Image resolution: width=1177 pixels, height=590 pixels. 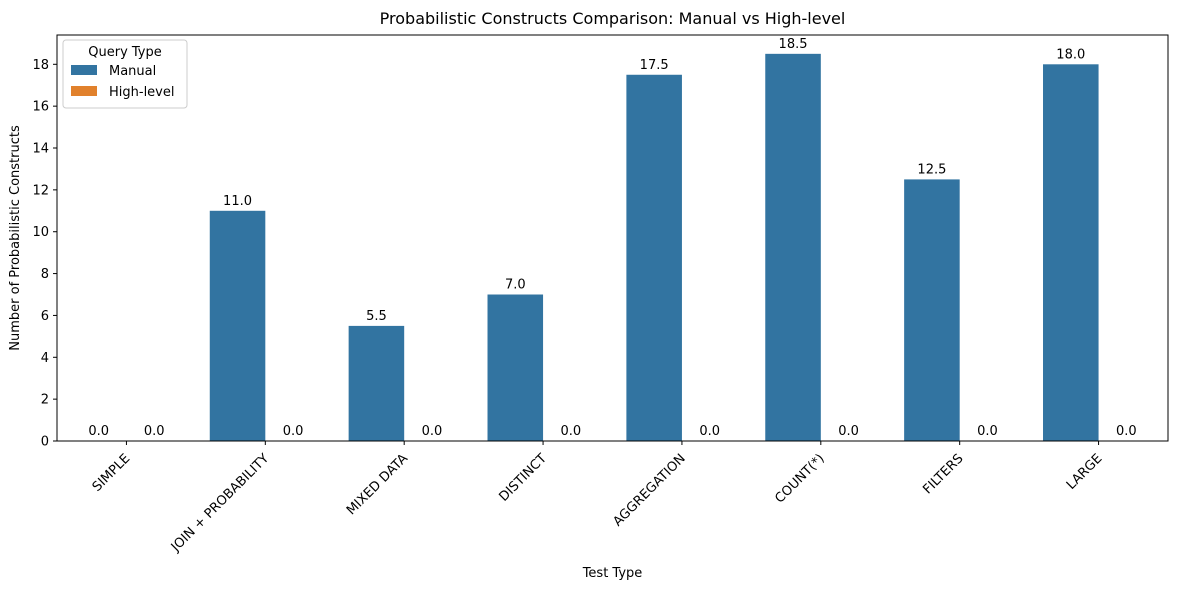 I want to click on y-tick-label: 10, so click(x=40, y=232).